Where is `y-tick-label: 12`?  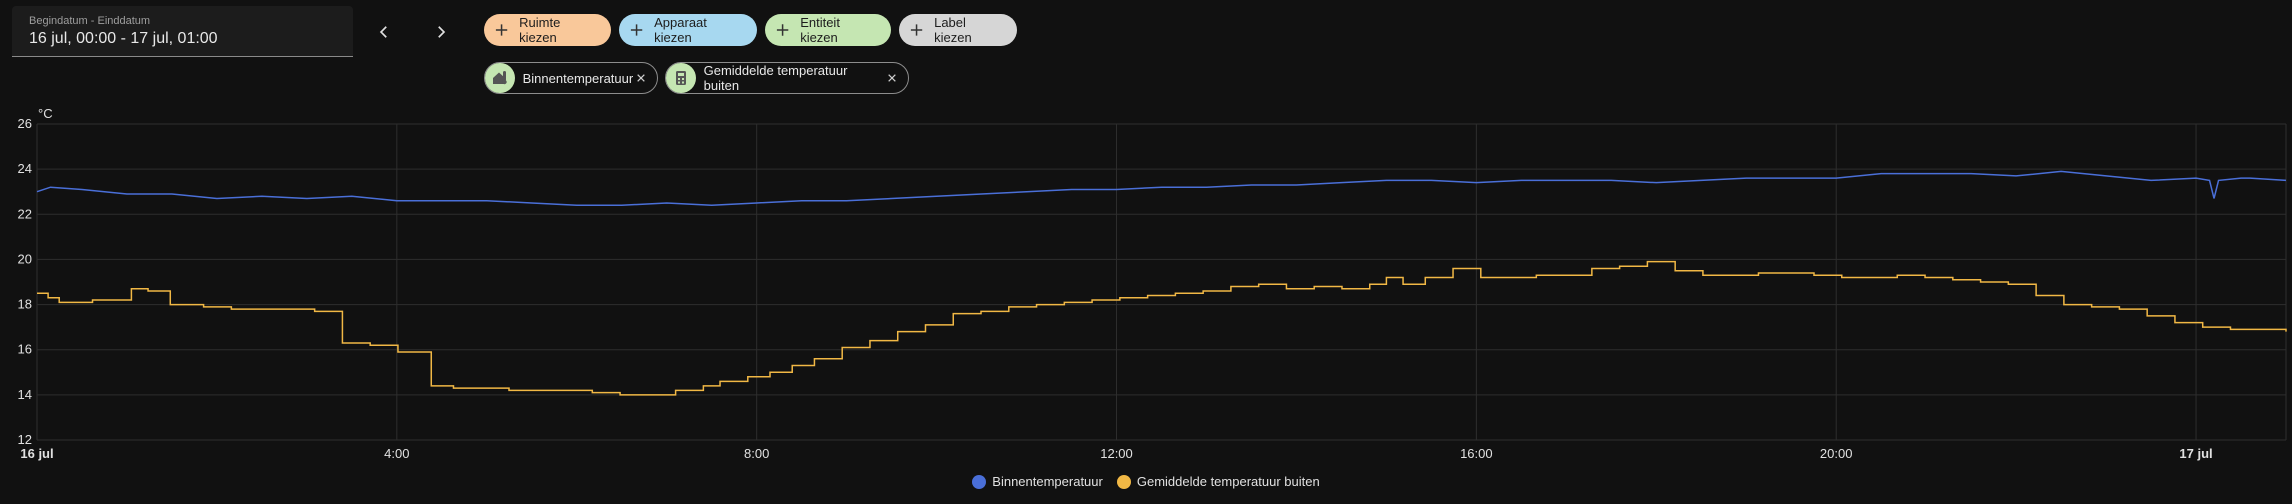
y-tick-label: 12 is located at coordinates (25, 439).